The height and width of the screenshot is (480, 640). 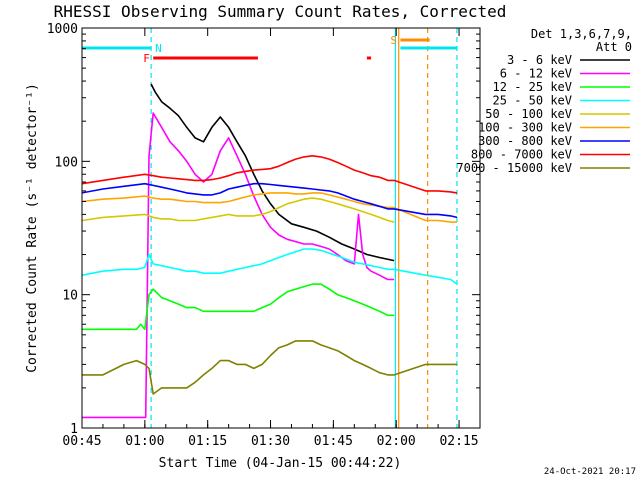 What do you see at coordinates (532, 101) in the screenshot?
I see `legend-label-3: 25 - 50 keV` at bounding box center [532, 101].